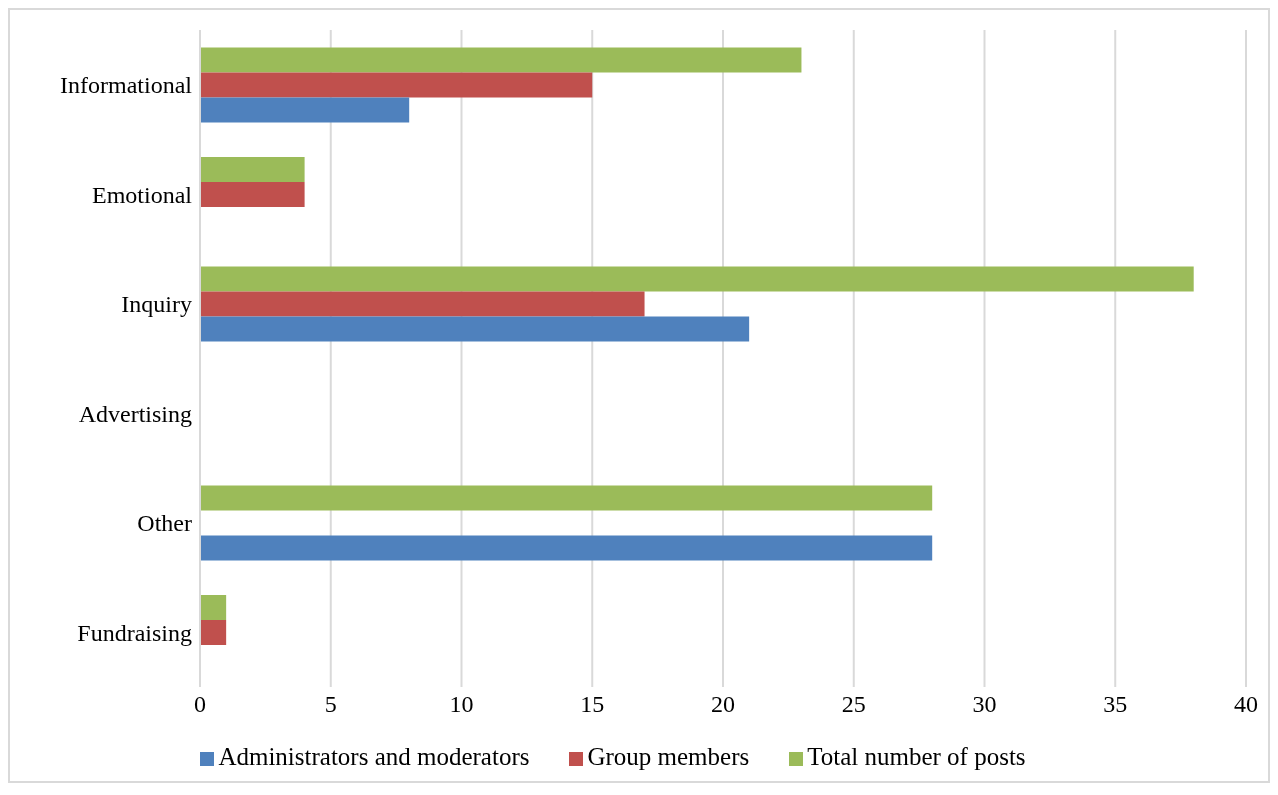 The width and height of the screenshot is (1278, 795). What do you see at coordinates (134, 632) in the screenshot?
I see `y-tick-label: Fundraising` at bounding box center [134, 632].